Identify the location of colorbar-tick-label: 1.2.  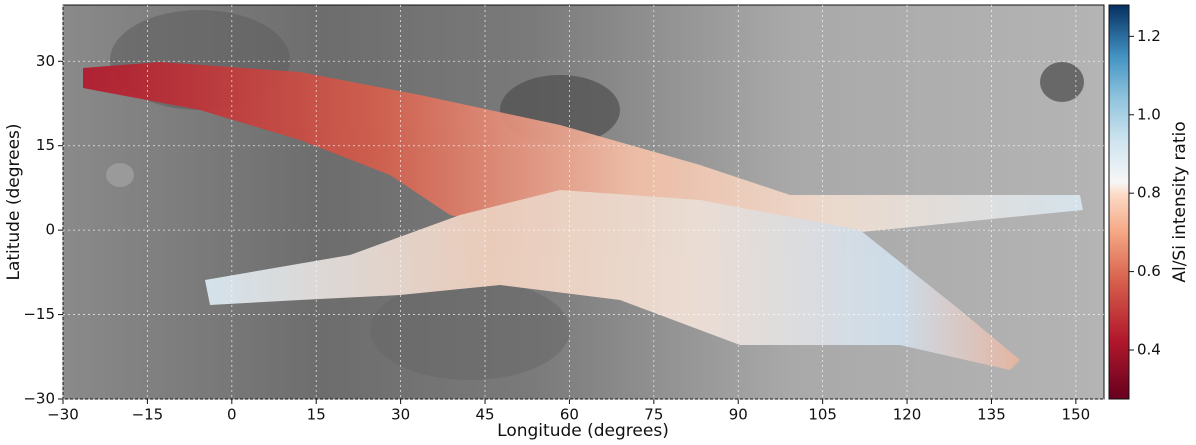
(1149, 36).